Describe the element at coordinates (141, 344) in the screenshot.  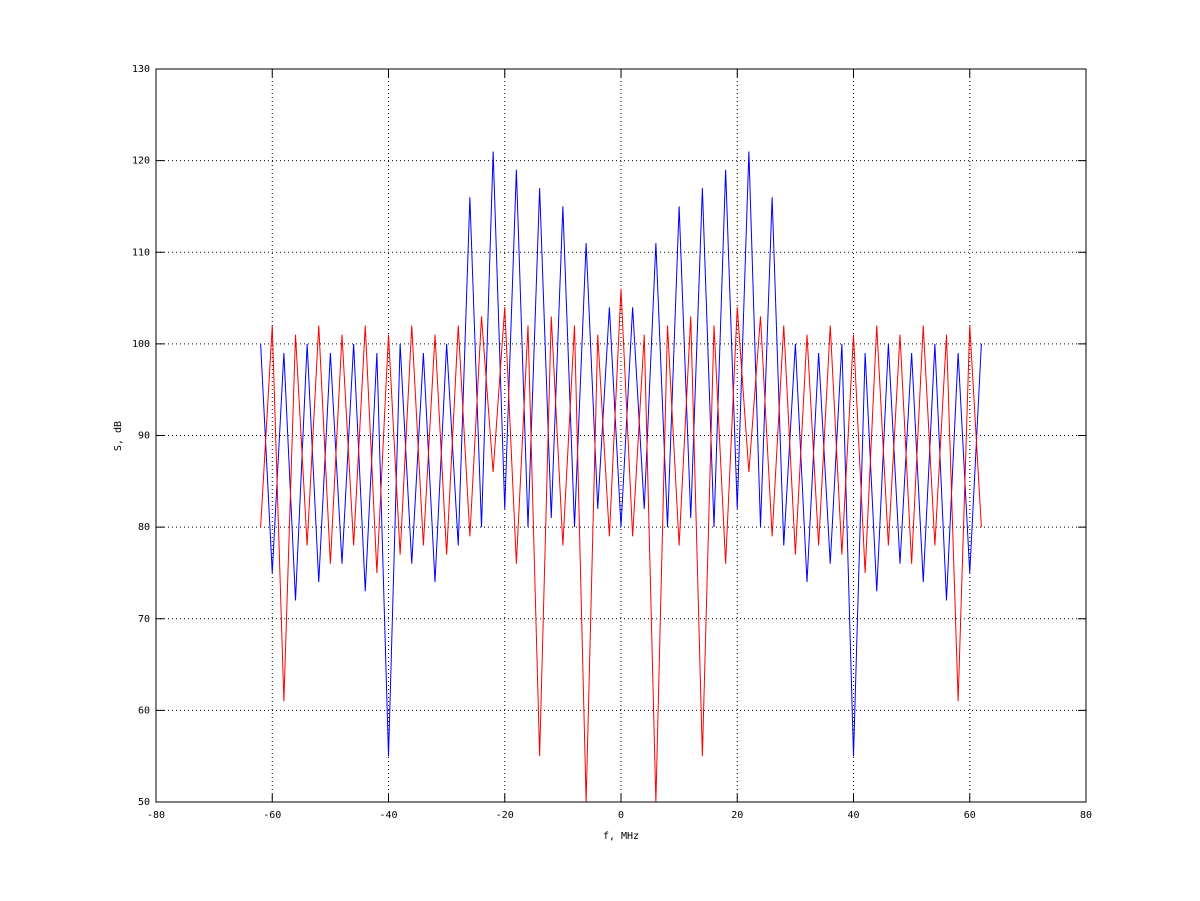
I see `y-tick-label: 100` at that location.